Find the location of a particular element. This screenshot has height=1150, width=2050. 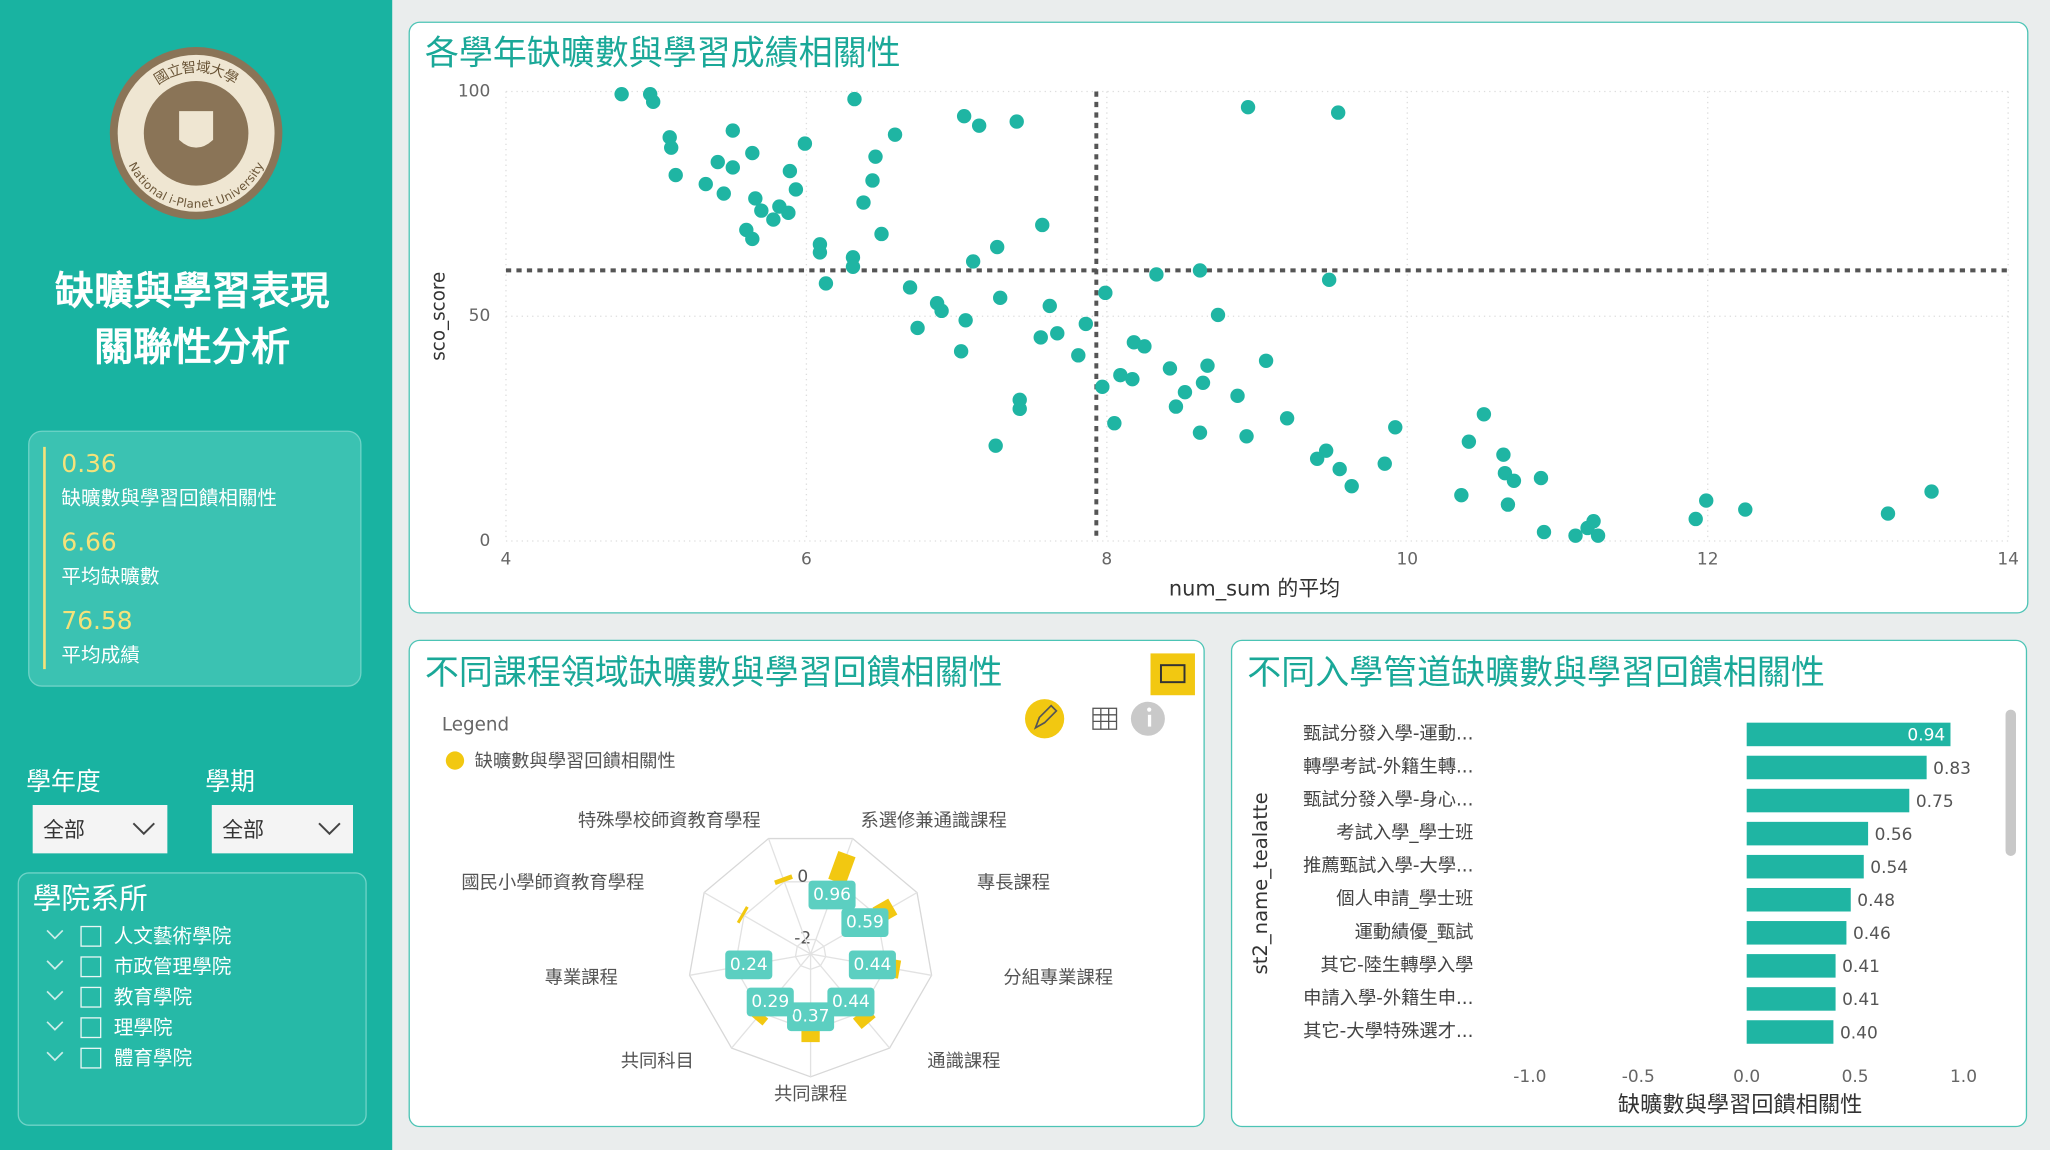

value-label: 0.83 is located at coordinates (1952, 769).